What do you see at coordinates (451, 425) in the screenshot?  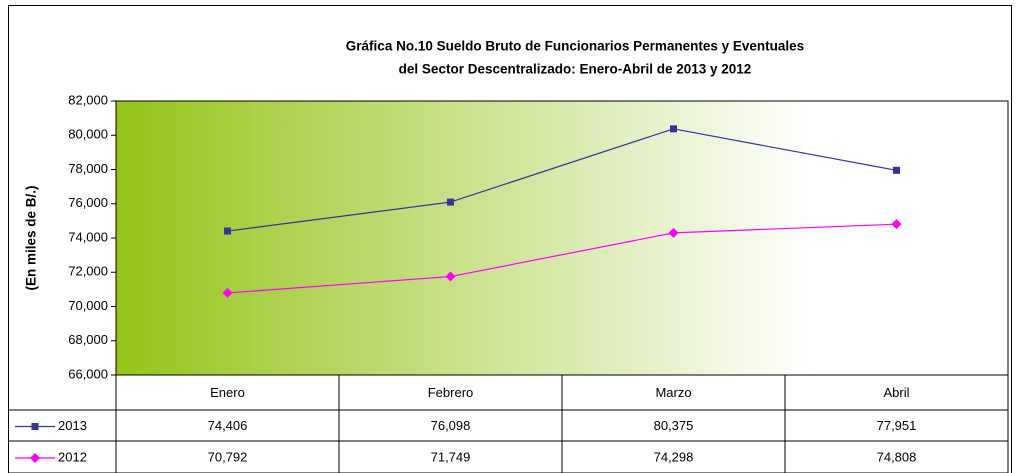 I see `table-value: 76,098` at bounding box center [451, 425].